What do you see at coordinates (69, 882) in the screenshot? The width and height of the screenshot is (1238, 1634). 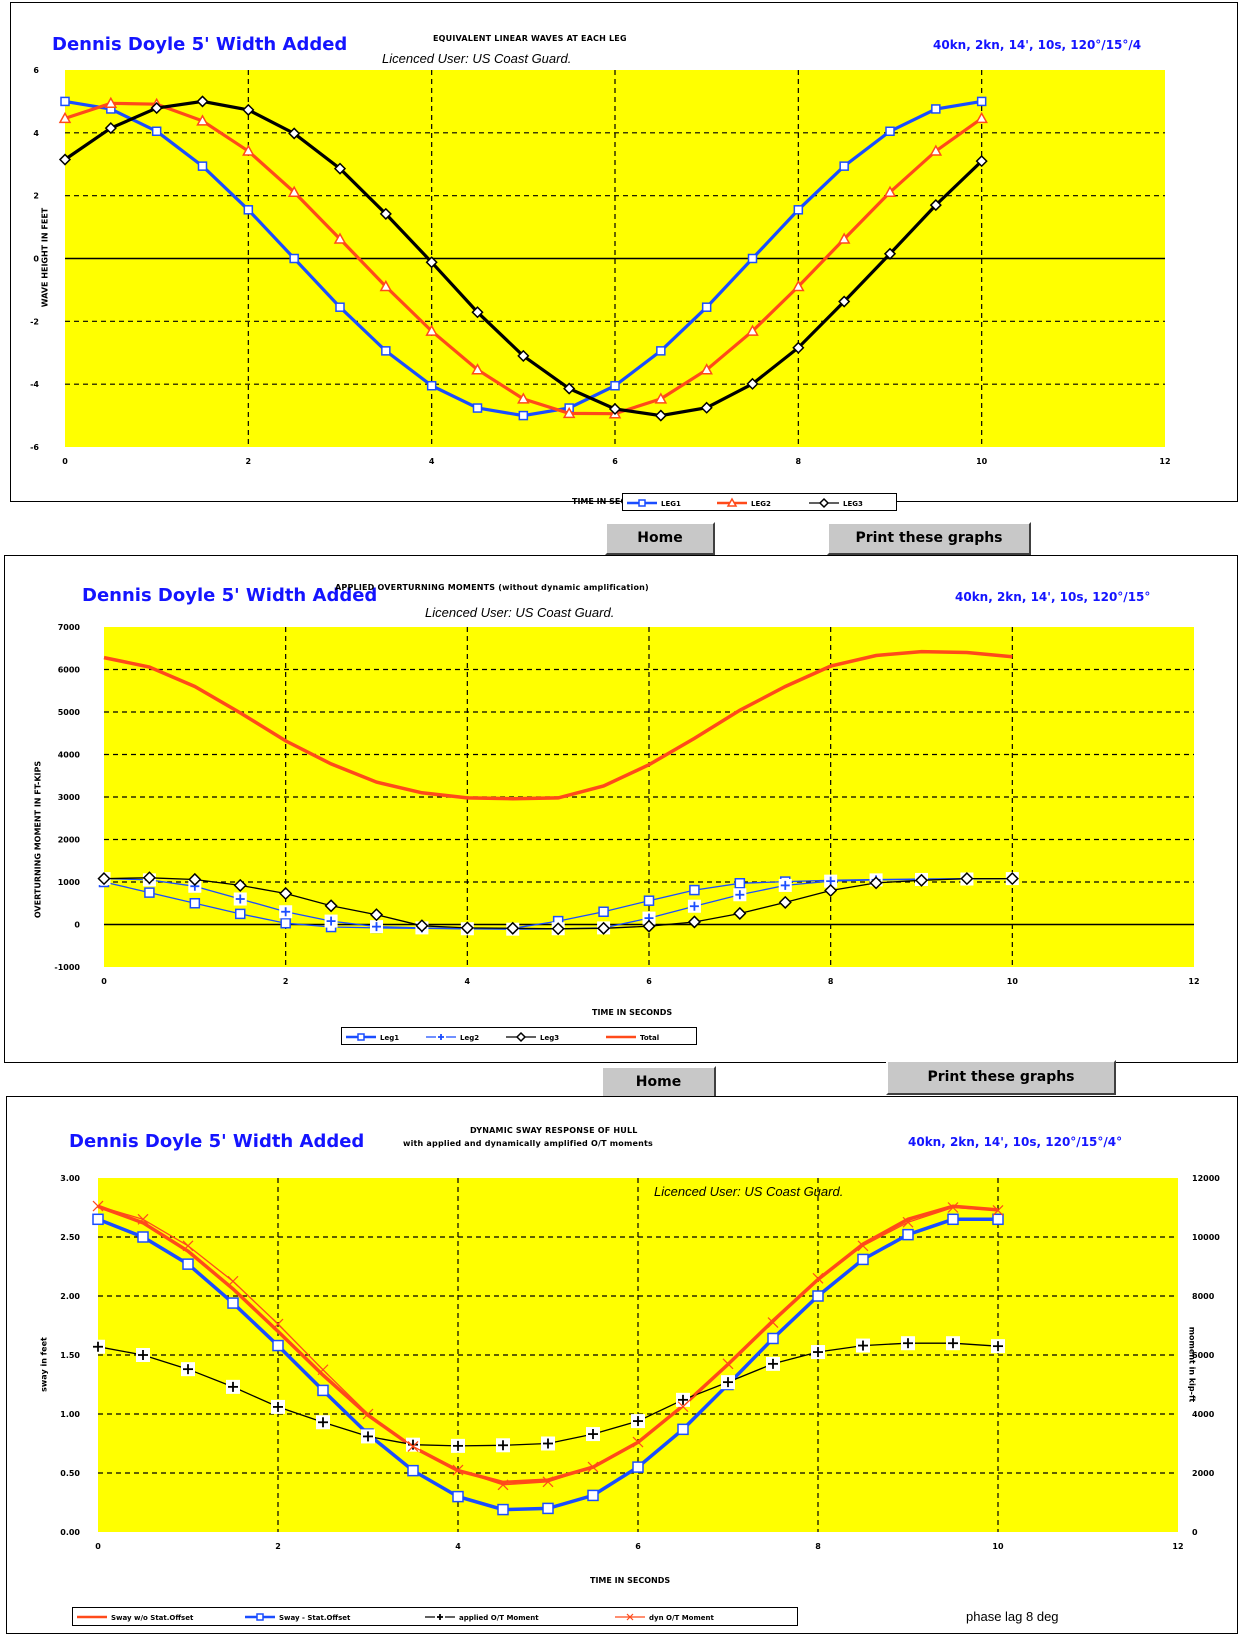 I see `y-tick-label: 1000` at bounding box center [69, 882].